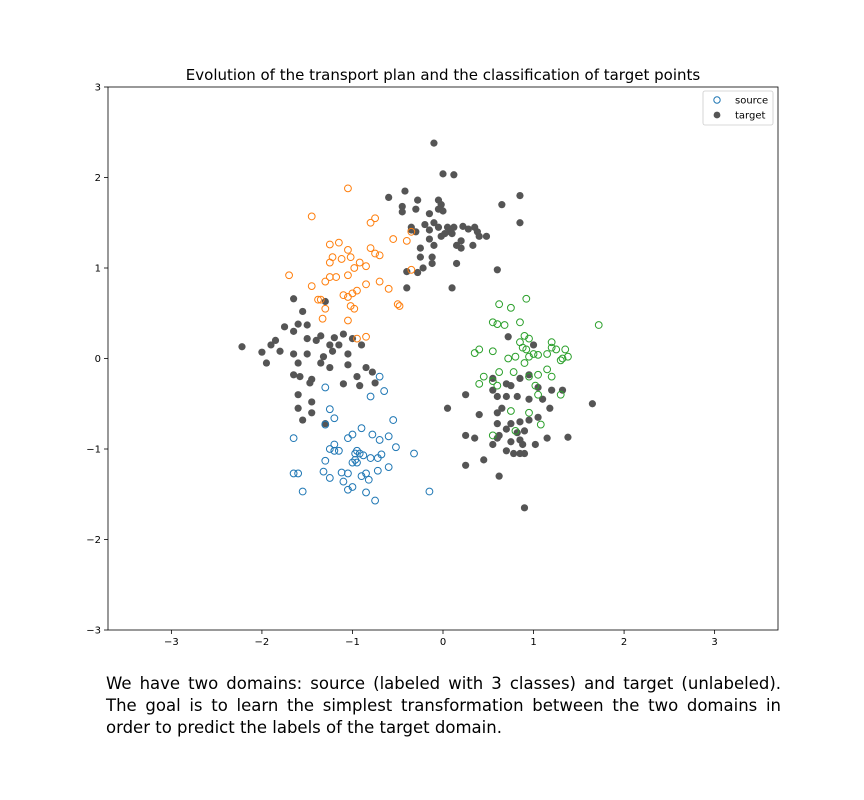 This screenshot has height=800, width=864. I want to click on chart-legend: source target, so click(738, 108).